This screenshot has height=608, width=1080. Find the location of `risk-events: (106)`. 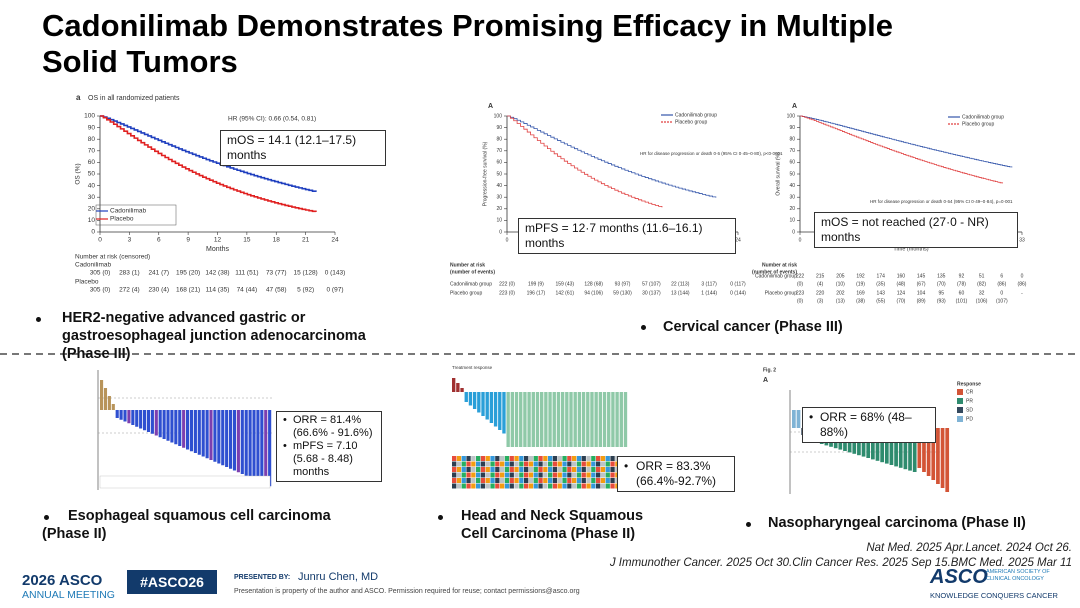

risk-events: (106) is located at coordinates (982, 301).